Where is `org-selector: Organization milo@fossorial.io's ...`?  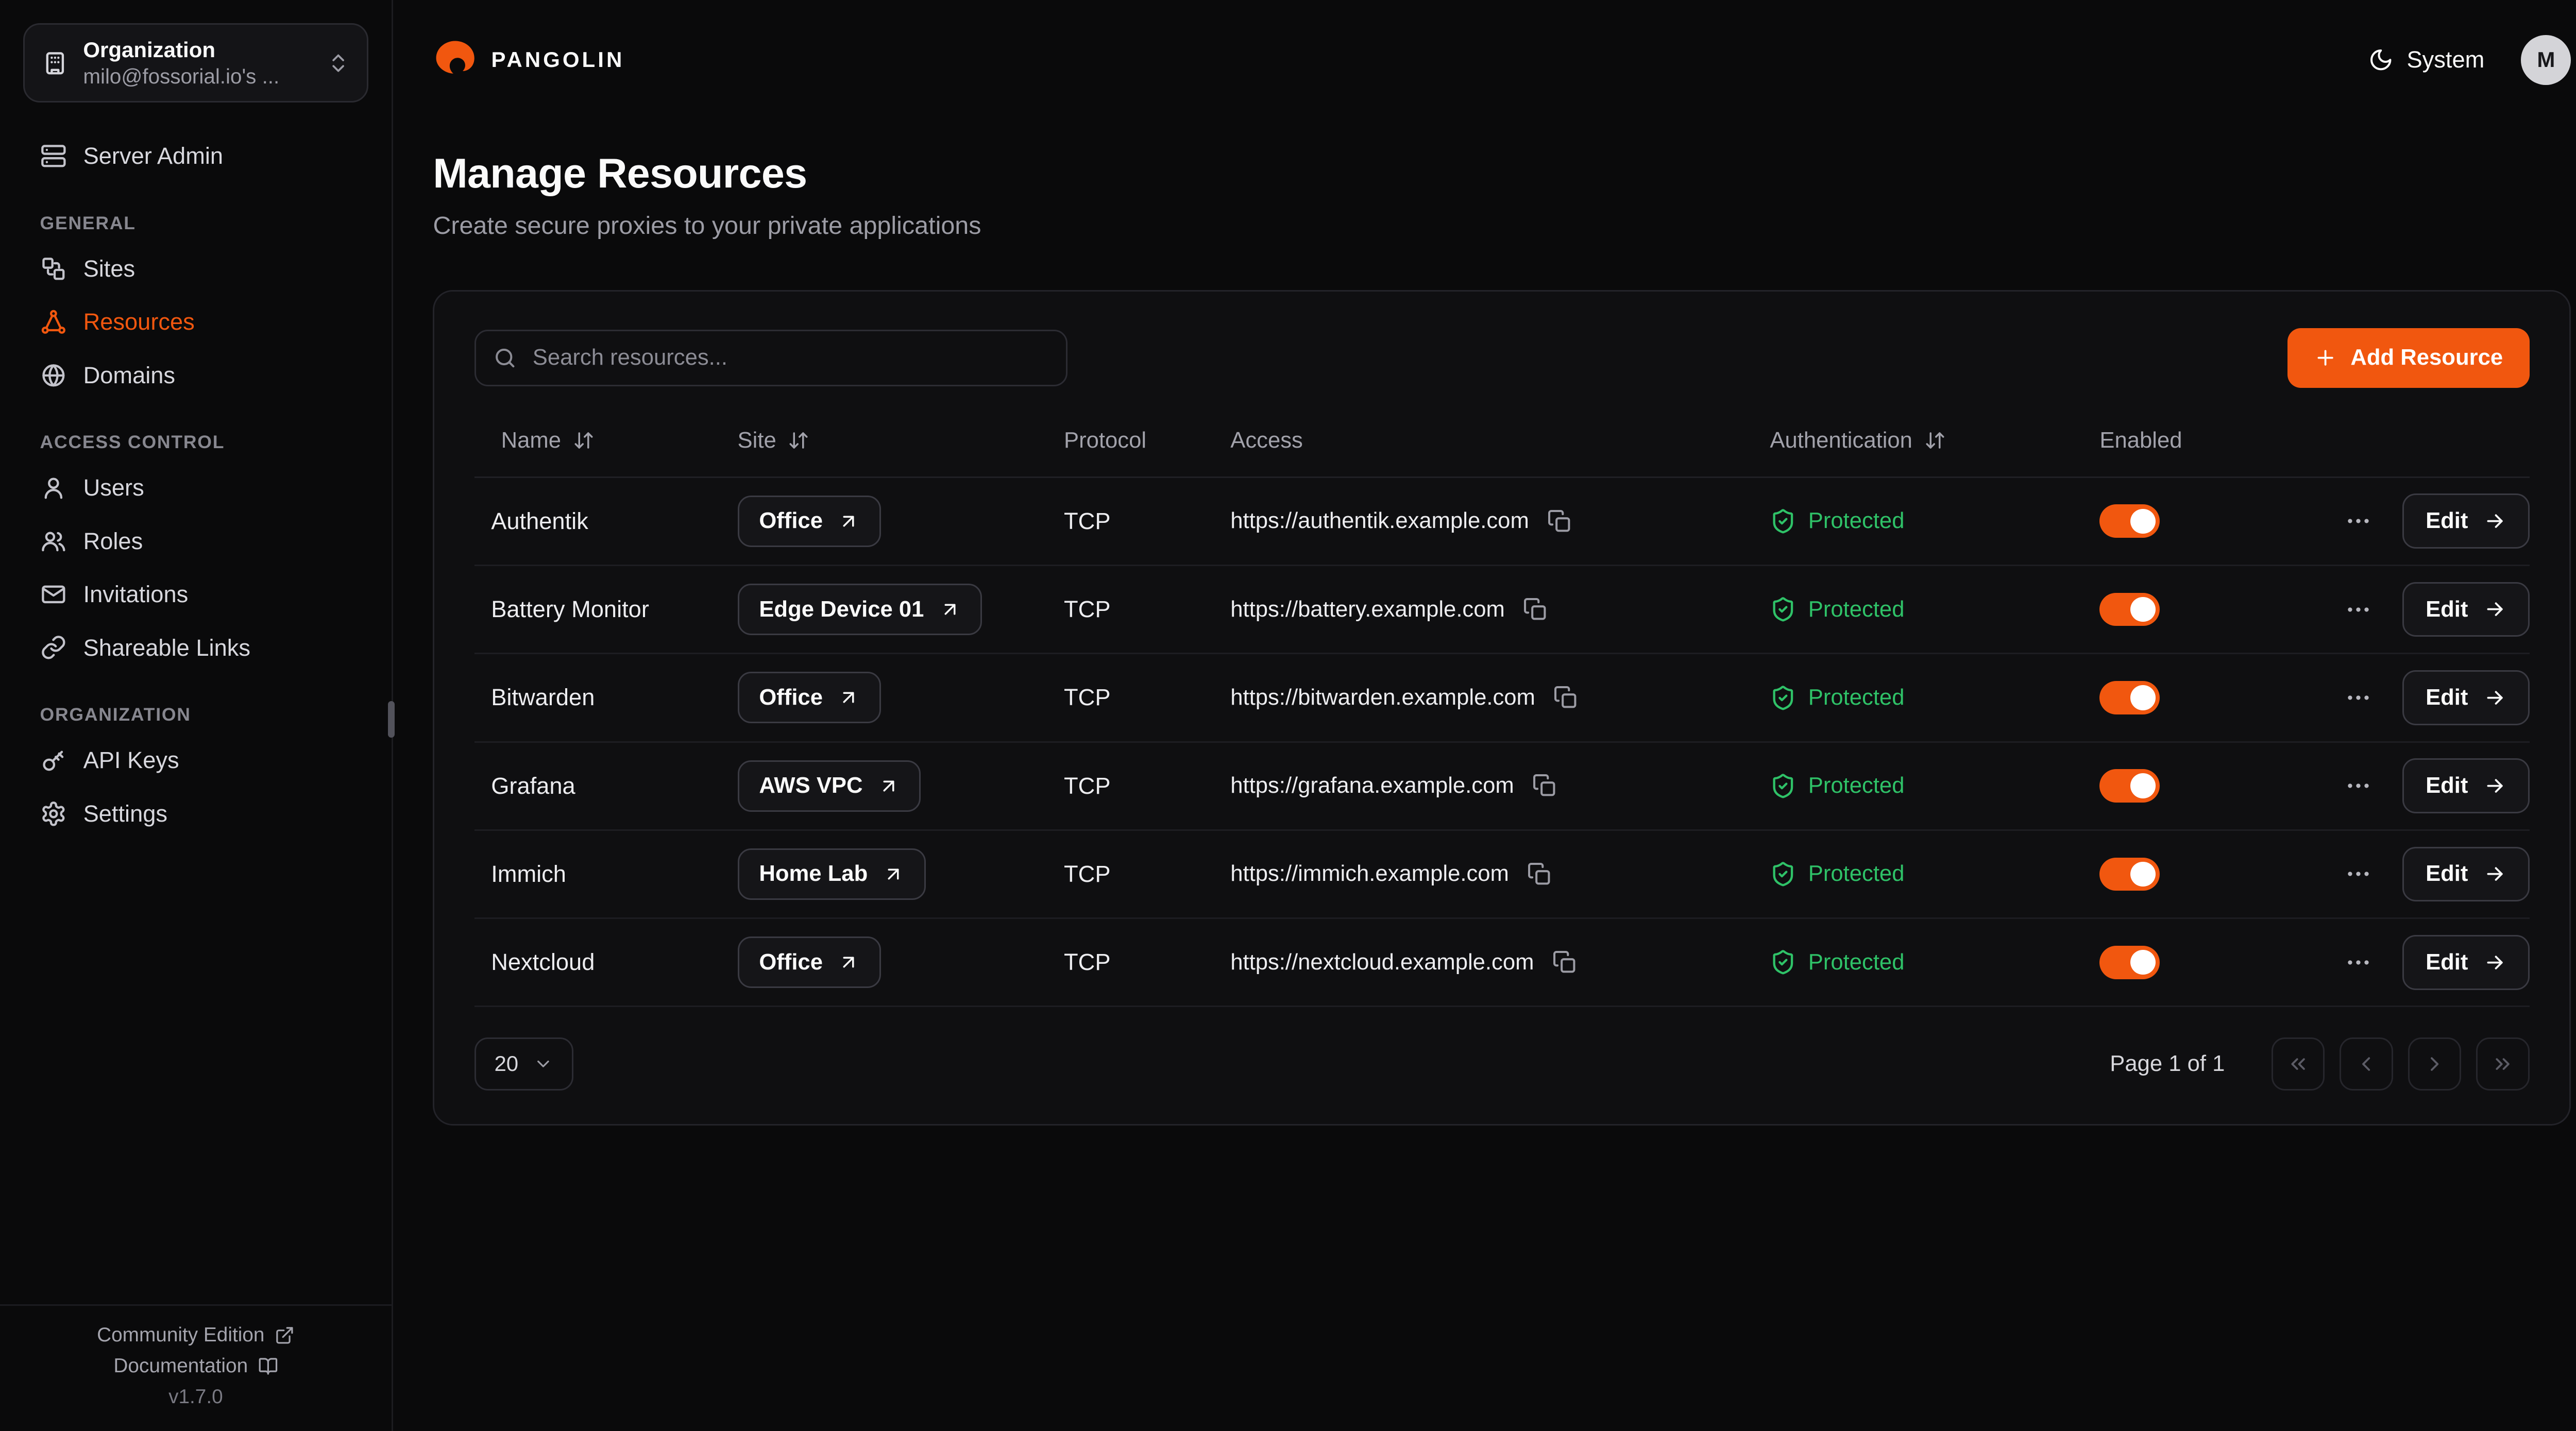
org-selector: Organization milo@fossorial.io's ... is located at coordinates (195, 63).